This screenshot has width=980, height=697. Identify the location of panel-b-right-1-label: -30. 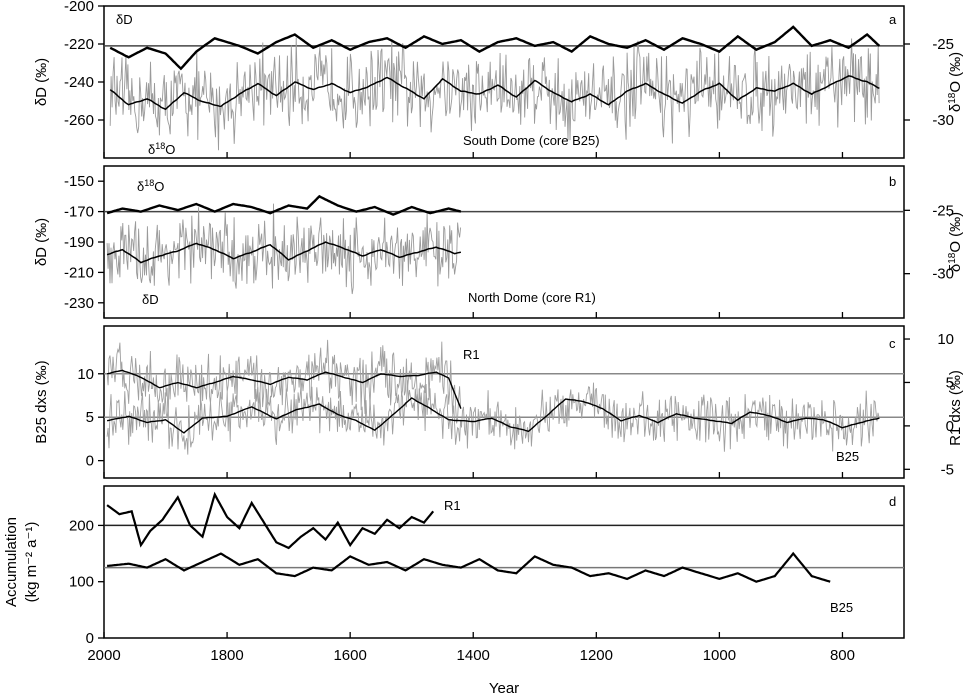
(943, 274).